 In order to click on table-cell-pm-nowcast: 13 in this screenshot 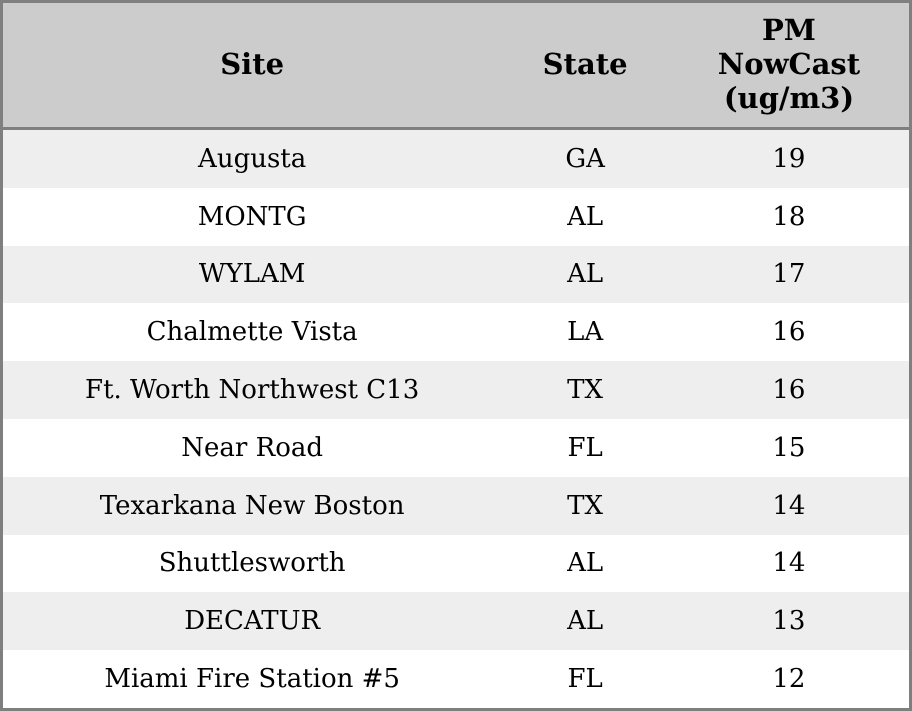, I will do `click(789, 621)`.